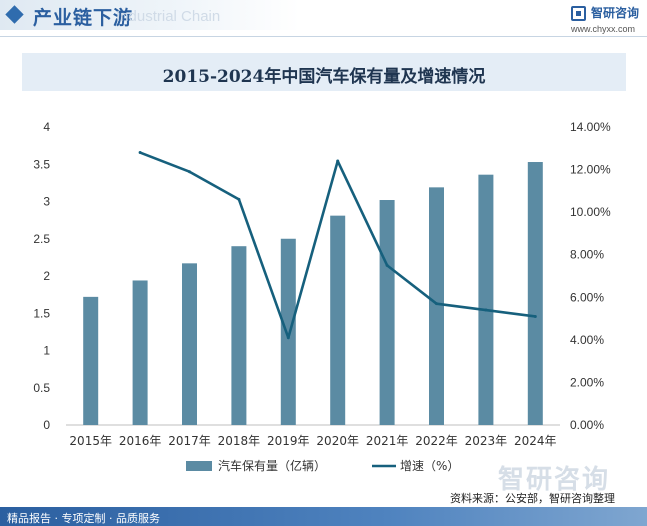 Image resolution: width=647 pixels, height=526 pixels. What do you see at coordinates (168, 16) in the screenshot?
I see `header-watermark: Industrial Chain` at bounding box center [168, 16].